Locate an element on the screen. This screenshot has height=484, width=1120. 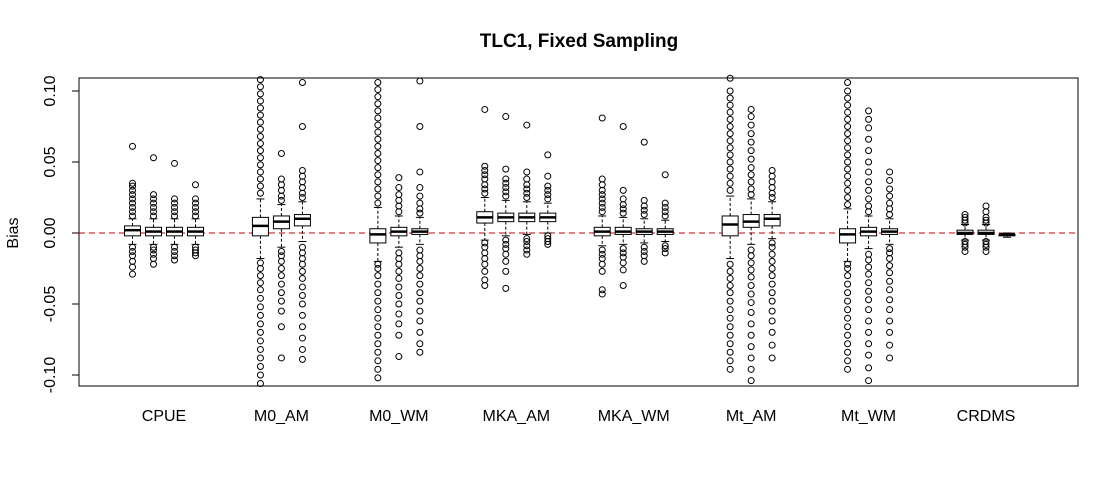
y-tick-label: -0.10 is located at coordinates (50, 375).